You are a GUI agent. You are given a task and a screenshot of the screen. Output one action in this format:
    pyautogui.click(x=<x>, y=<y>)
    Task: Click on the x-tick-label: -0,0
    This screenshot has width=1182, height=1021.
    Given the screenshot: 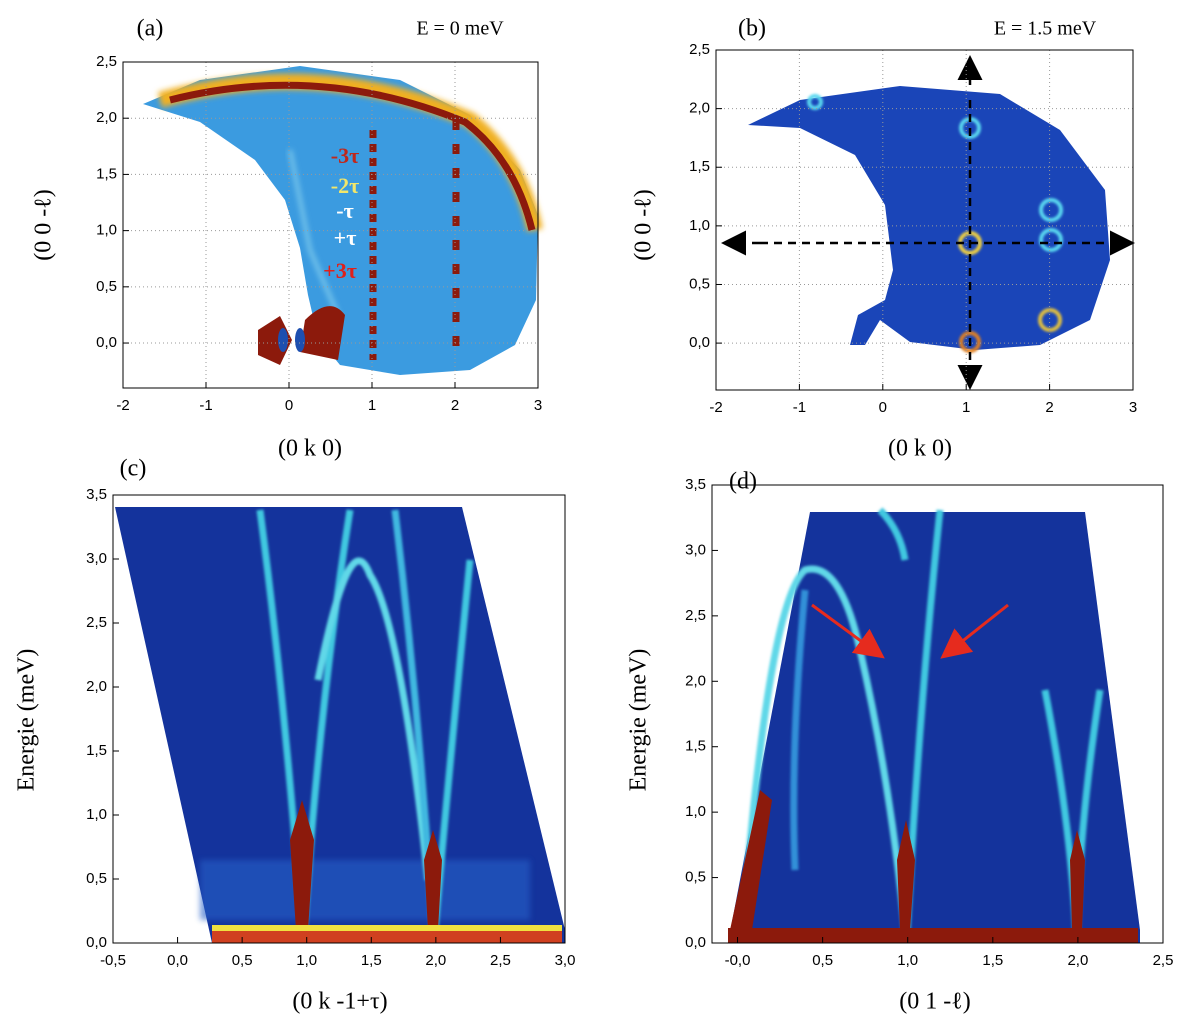 What is the action you would take?
    pyautogui.click(x=738, y=960)
    